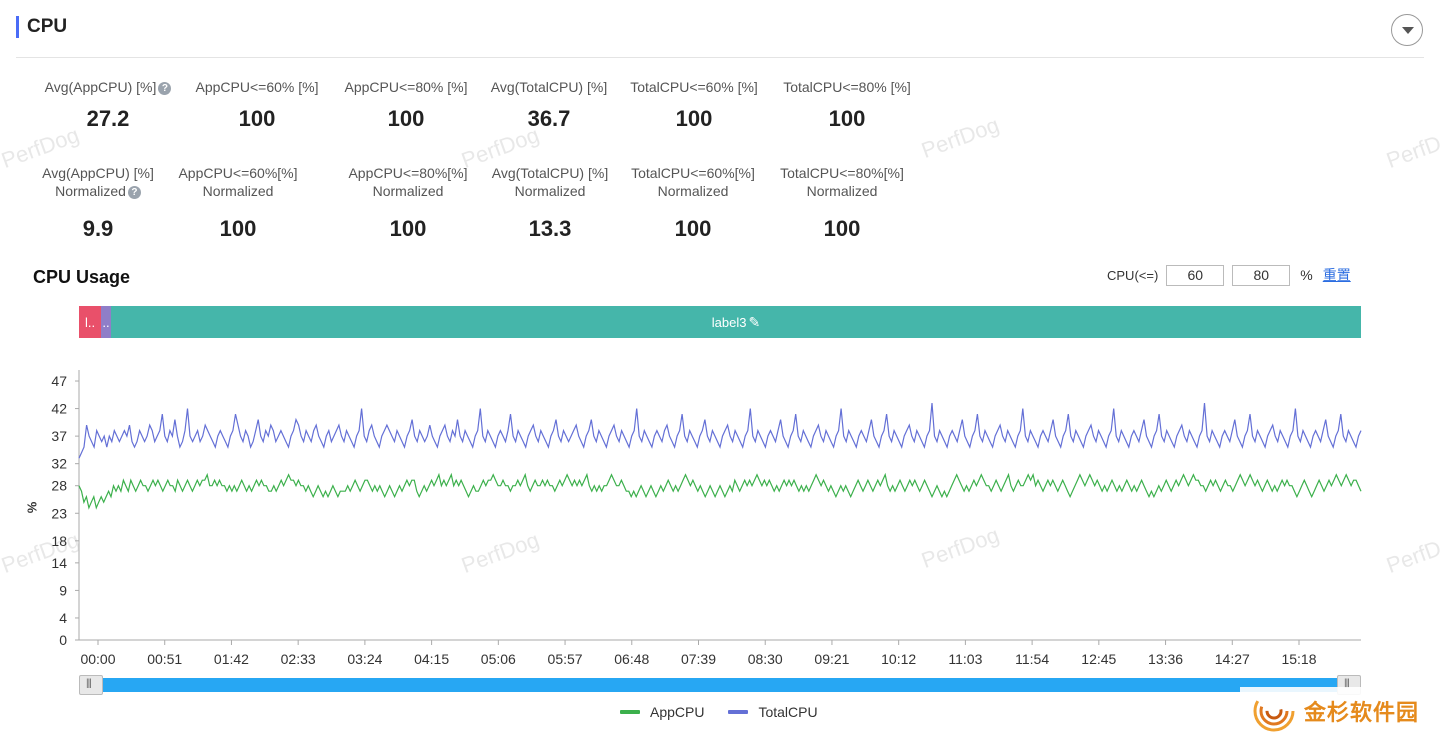  Describe the element at coordinates (842, 173) in the screenshot. I see `metric-label: TotalCPU<=80%[%]` at that location.